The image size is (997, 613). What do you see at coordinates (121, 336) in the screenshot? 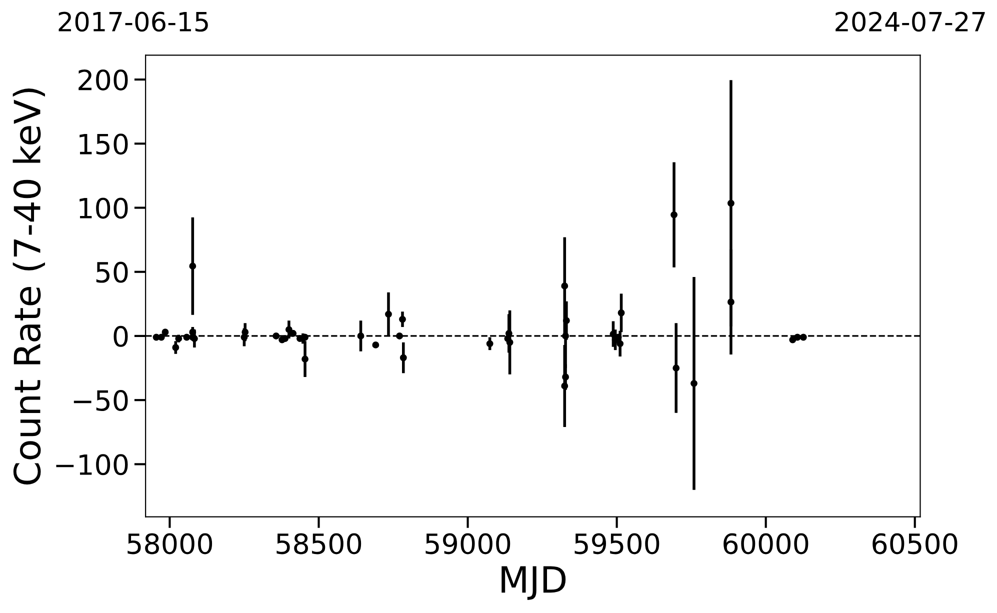
I see `y-tick-label: 0` at bounding box center [121, 336].